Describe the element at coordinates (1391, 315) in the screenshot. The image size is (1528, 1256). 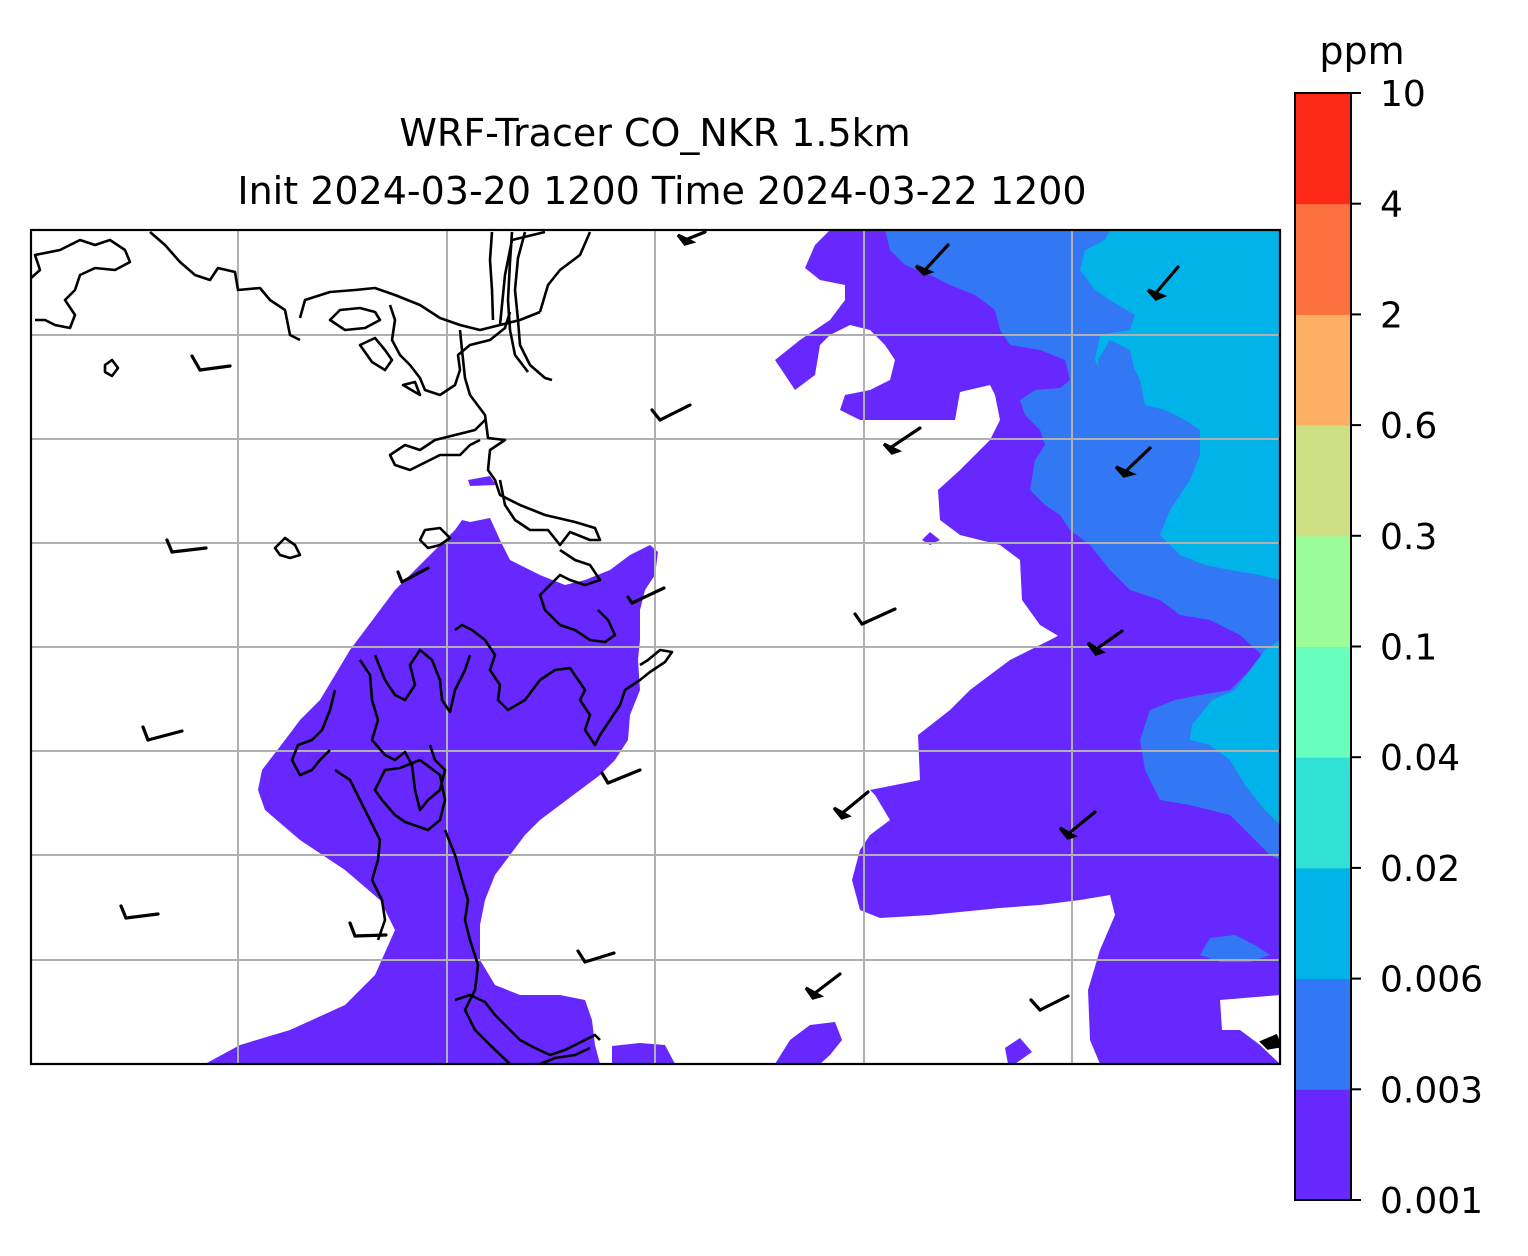
I see `colorbar-tick-label: 2` at that location.